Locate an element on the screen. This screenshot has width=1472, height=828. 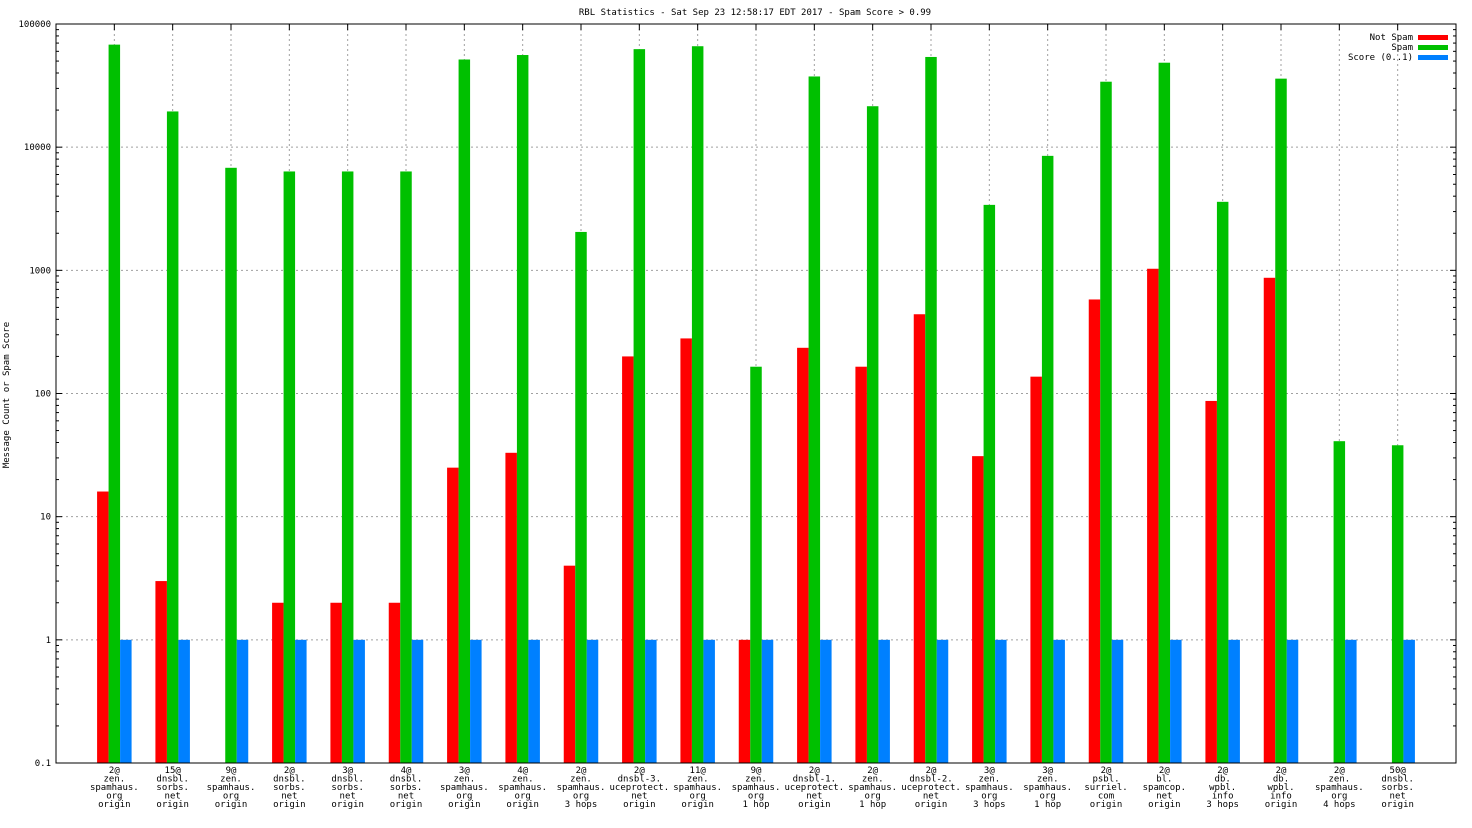
x-tick-label: spamcop. is located at coordinates (1164, 788).